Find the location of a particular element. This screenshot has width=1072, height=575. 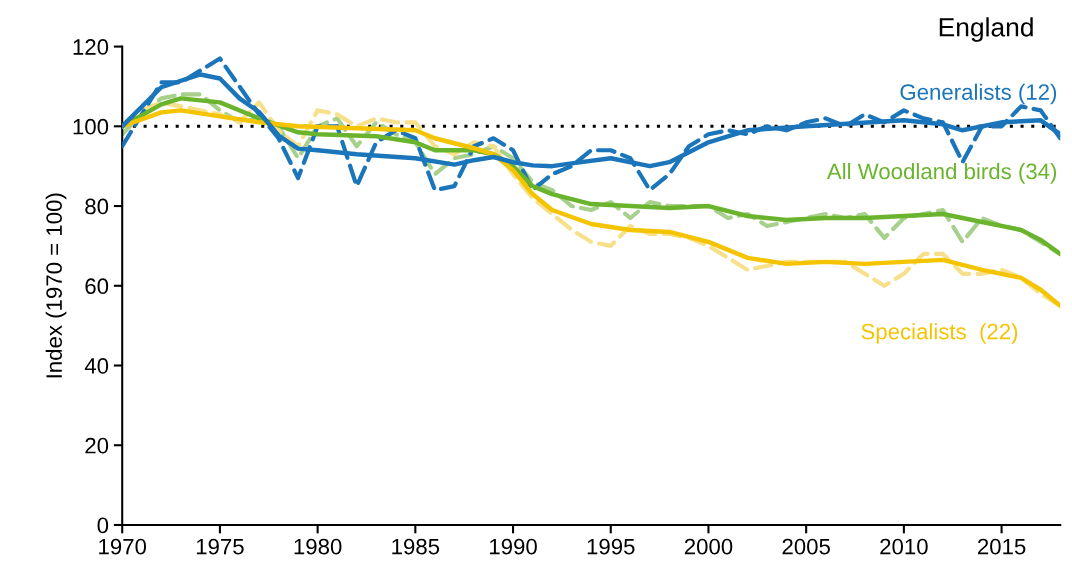

y-tick-label: 80 is located at coordinates (97, 206).